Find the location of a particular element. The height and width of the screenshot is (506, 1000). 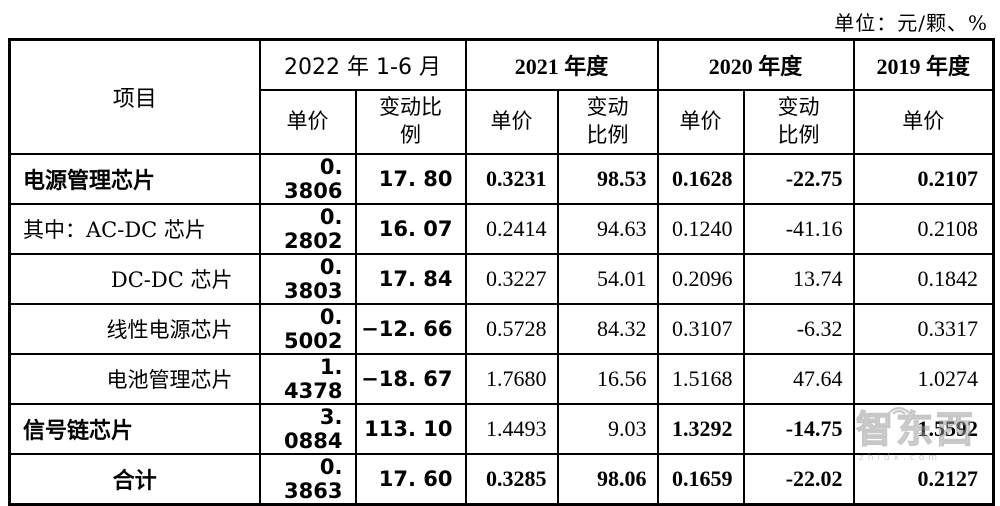

value-cell: 17. 84 is located at coordinates (410, 278).